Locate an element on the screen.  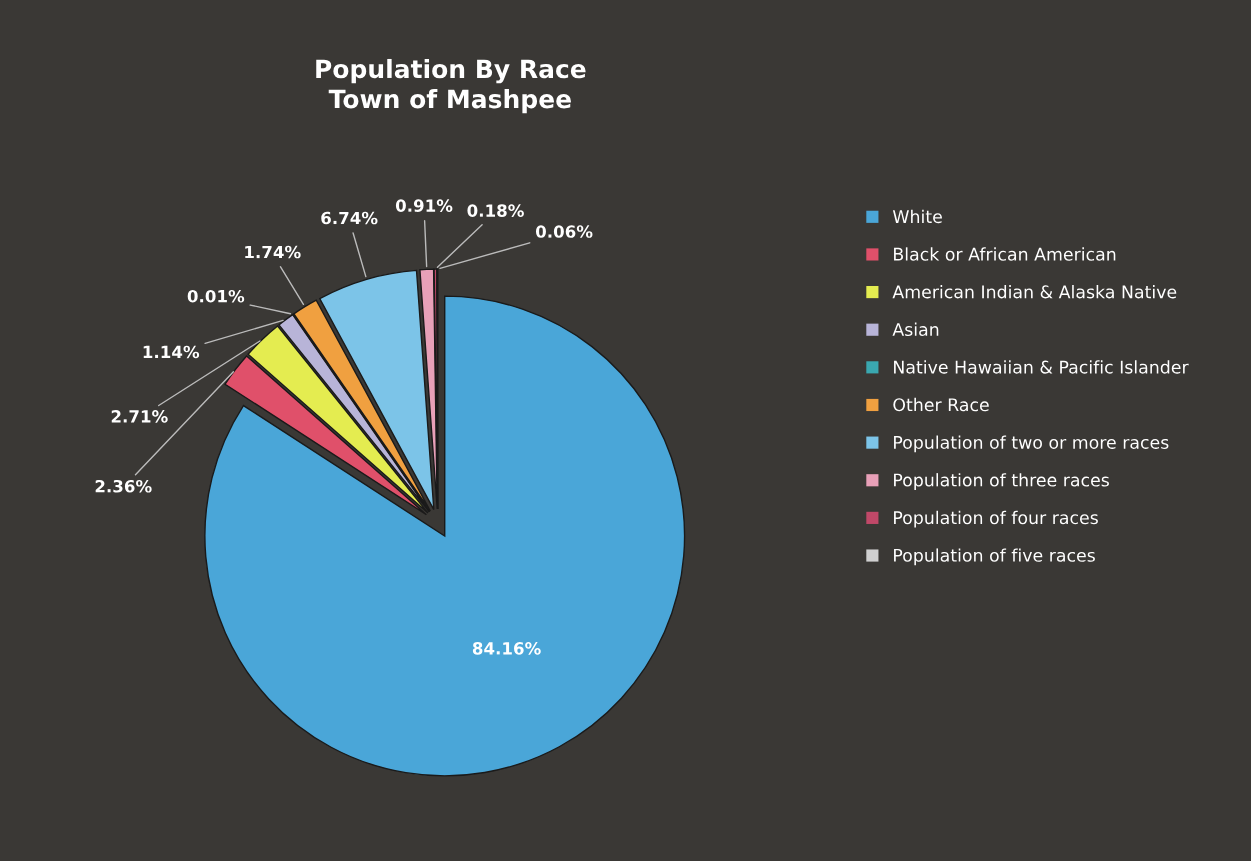
chart-title: Population By Race Town of Mashpee is located at coordinates (451, 86).